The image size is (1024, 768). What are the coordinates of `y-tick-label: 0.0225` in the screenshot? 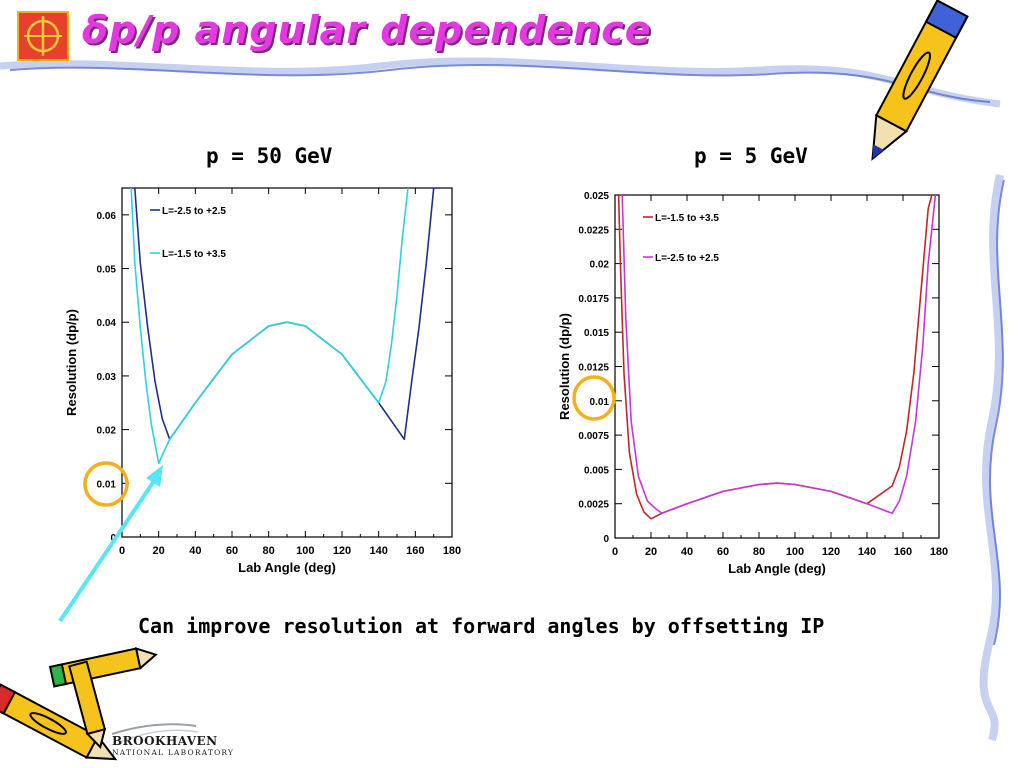 It's located at (593, 230).